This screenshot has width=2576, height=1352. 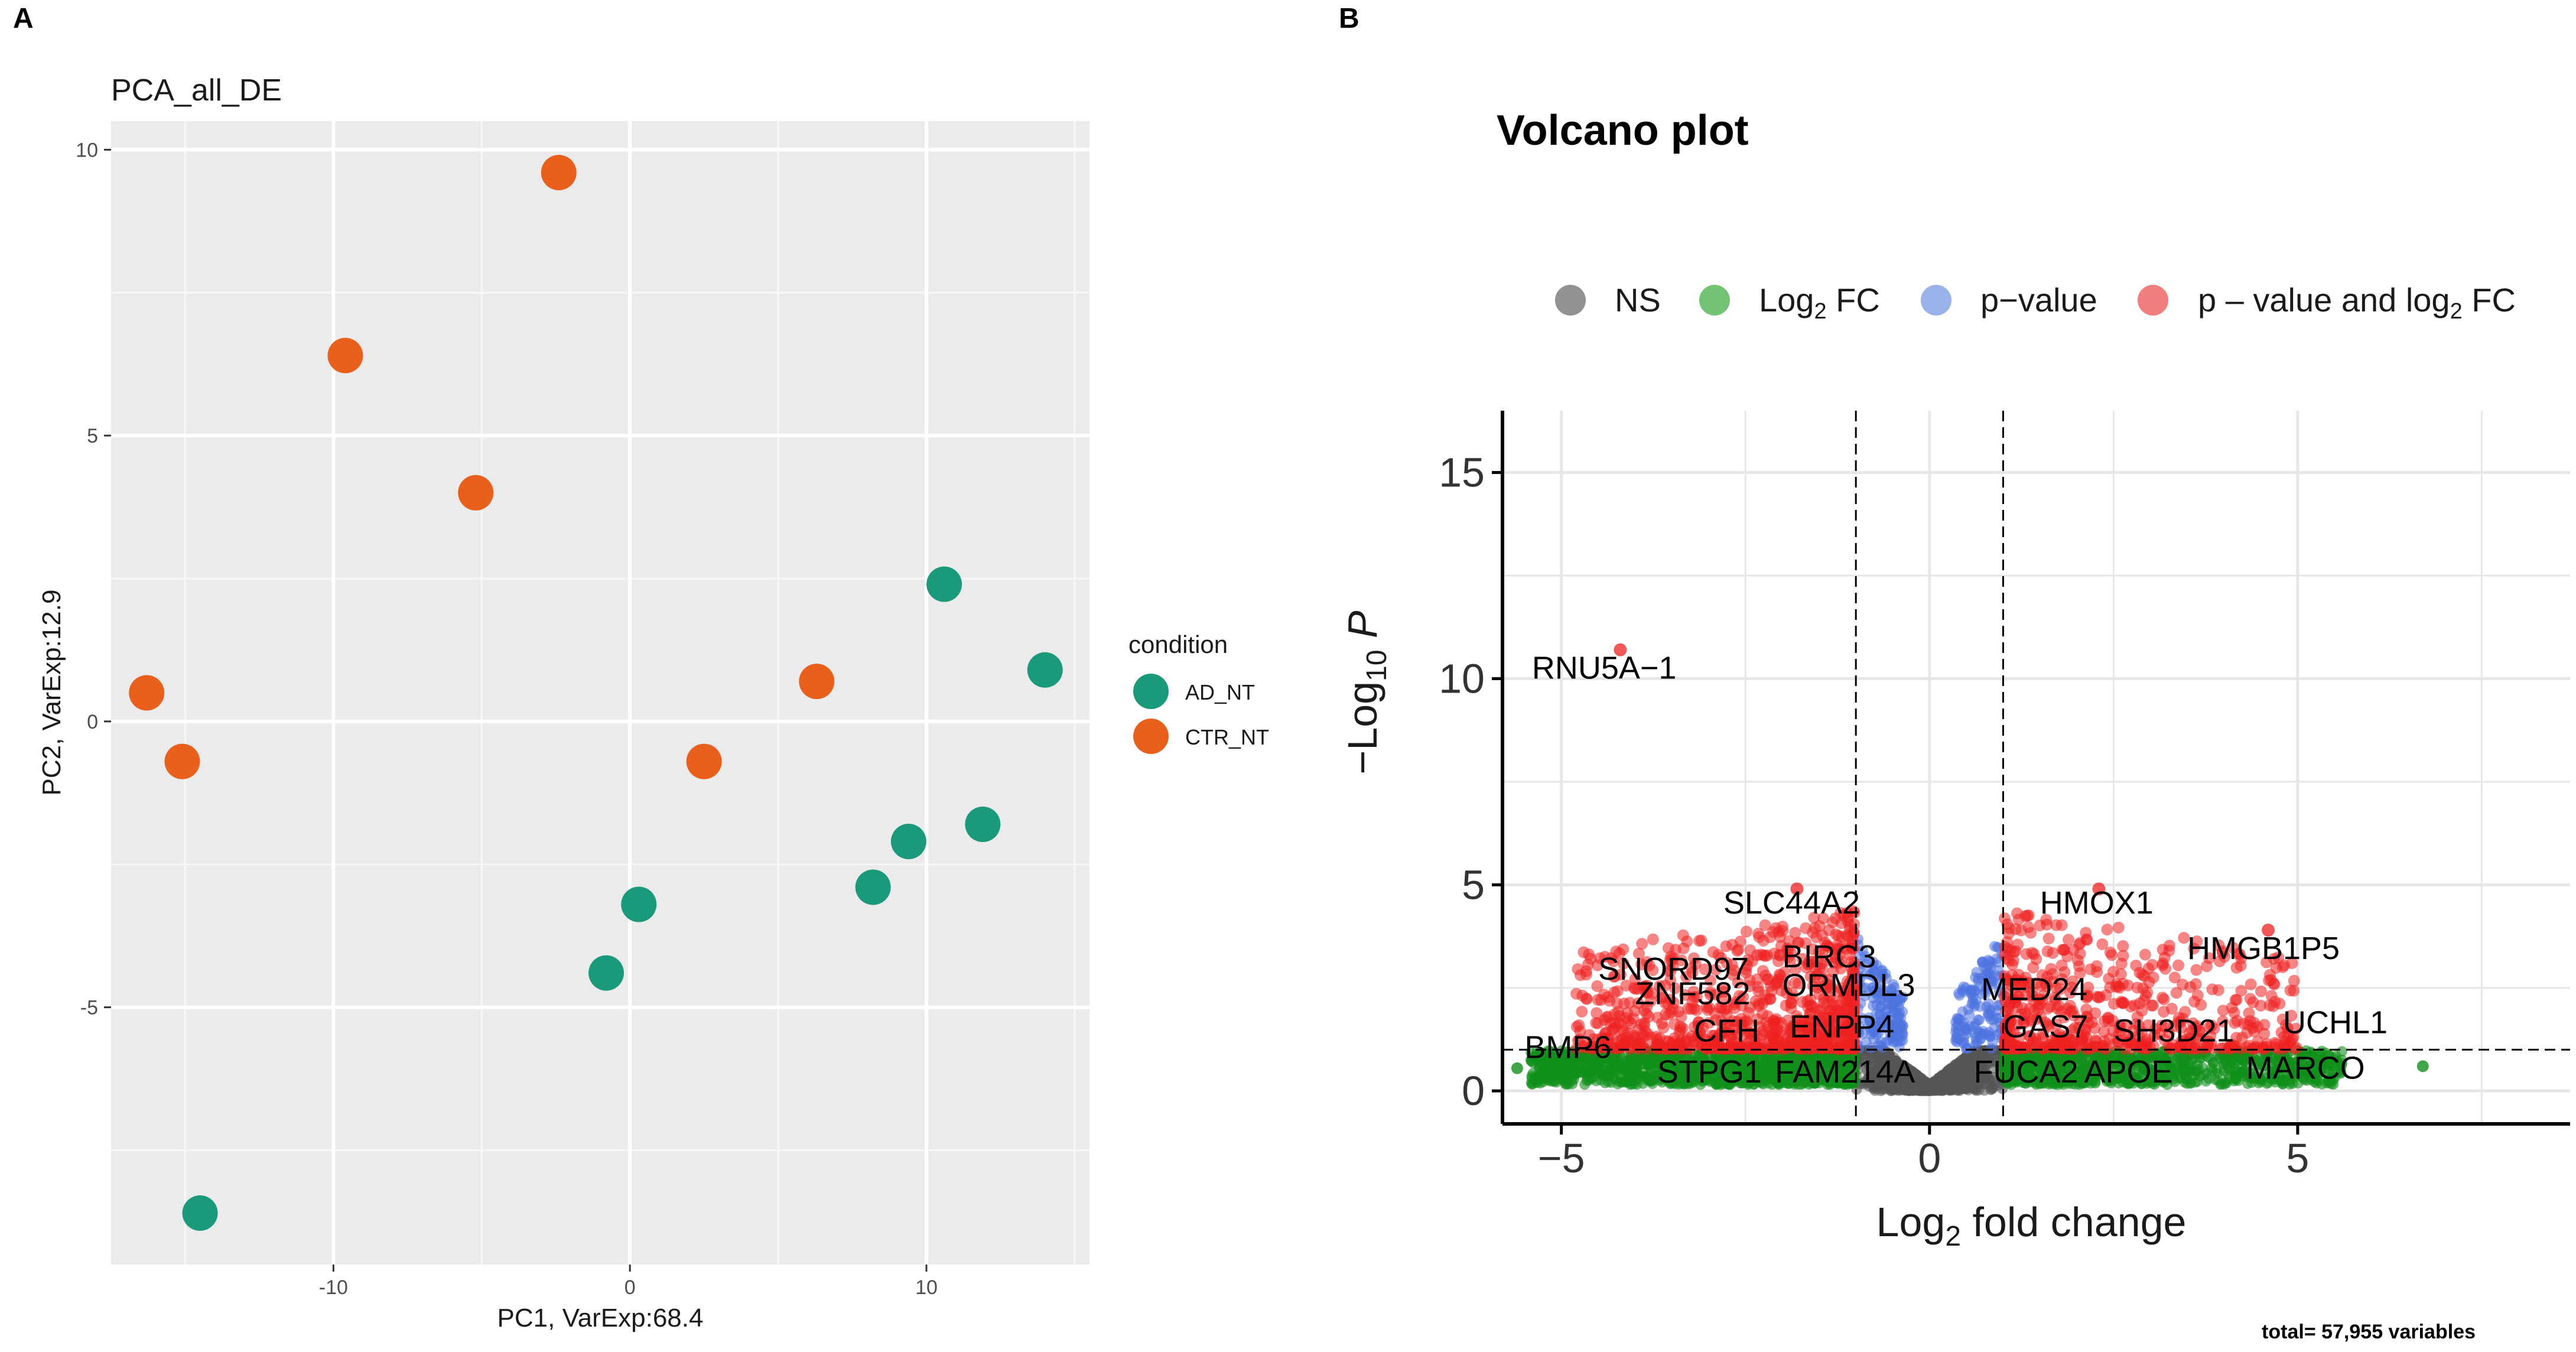 What do you see at coordinates (334, 1287) in the screenshot?
I see `pca-x-tick-label: -10` at bounding box center [334, 1287].